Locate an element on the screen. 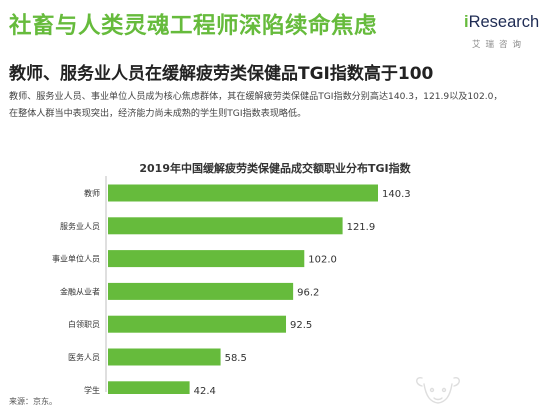  value-label: 102.0 is located at coordinates (322, 260).